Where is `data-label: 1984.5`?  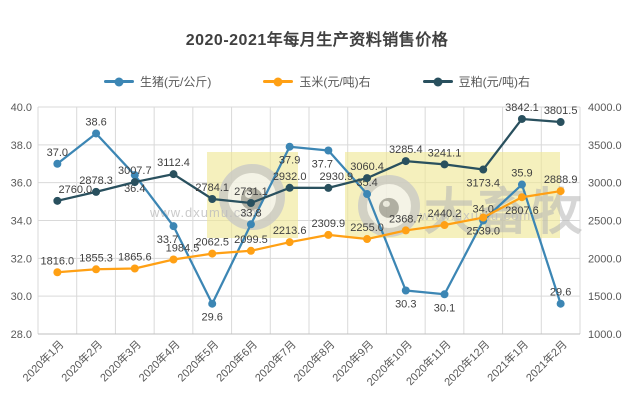
data-label: 1984.5 is located at coordinates (183, 249).